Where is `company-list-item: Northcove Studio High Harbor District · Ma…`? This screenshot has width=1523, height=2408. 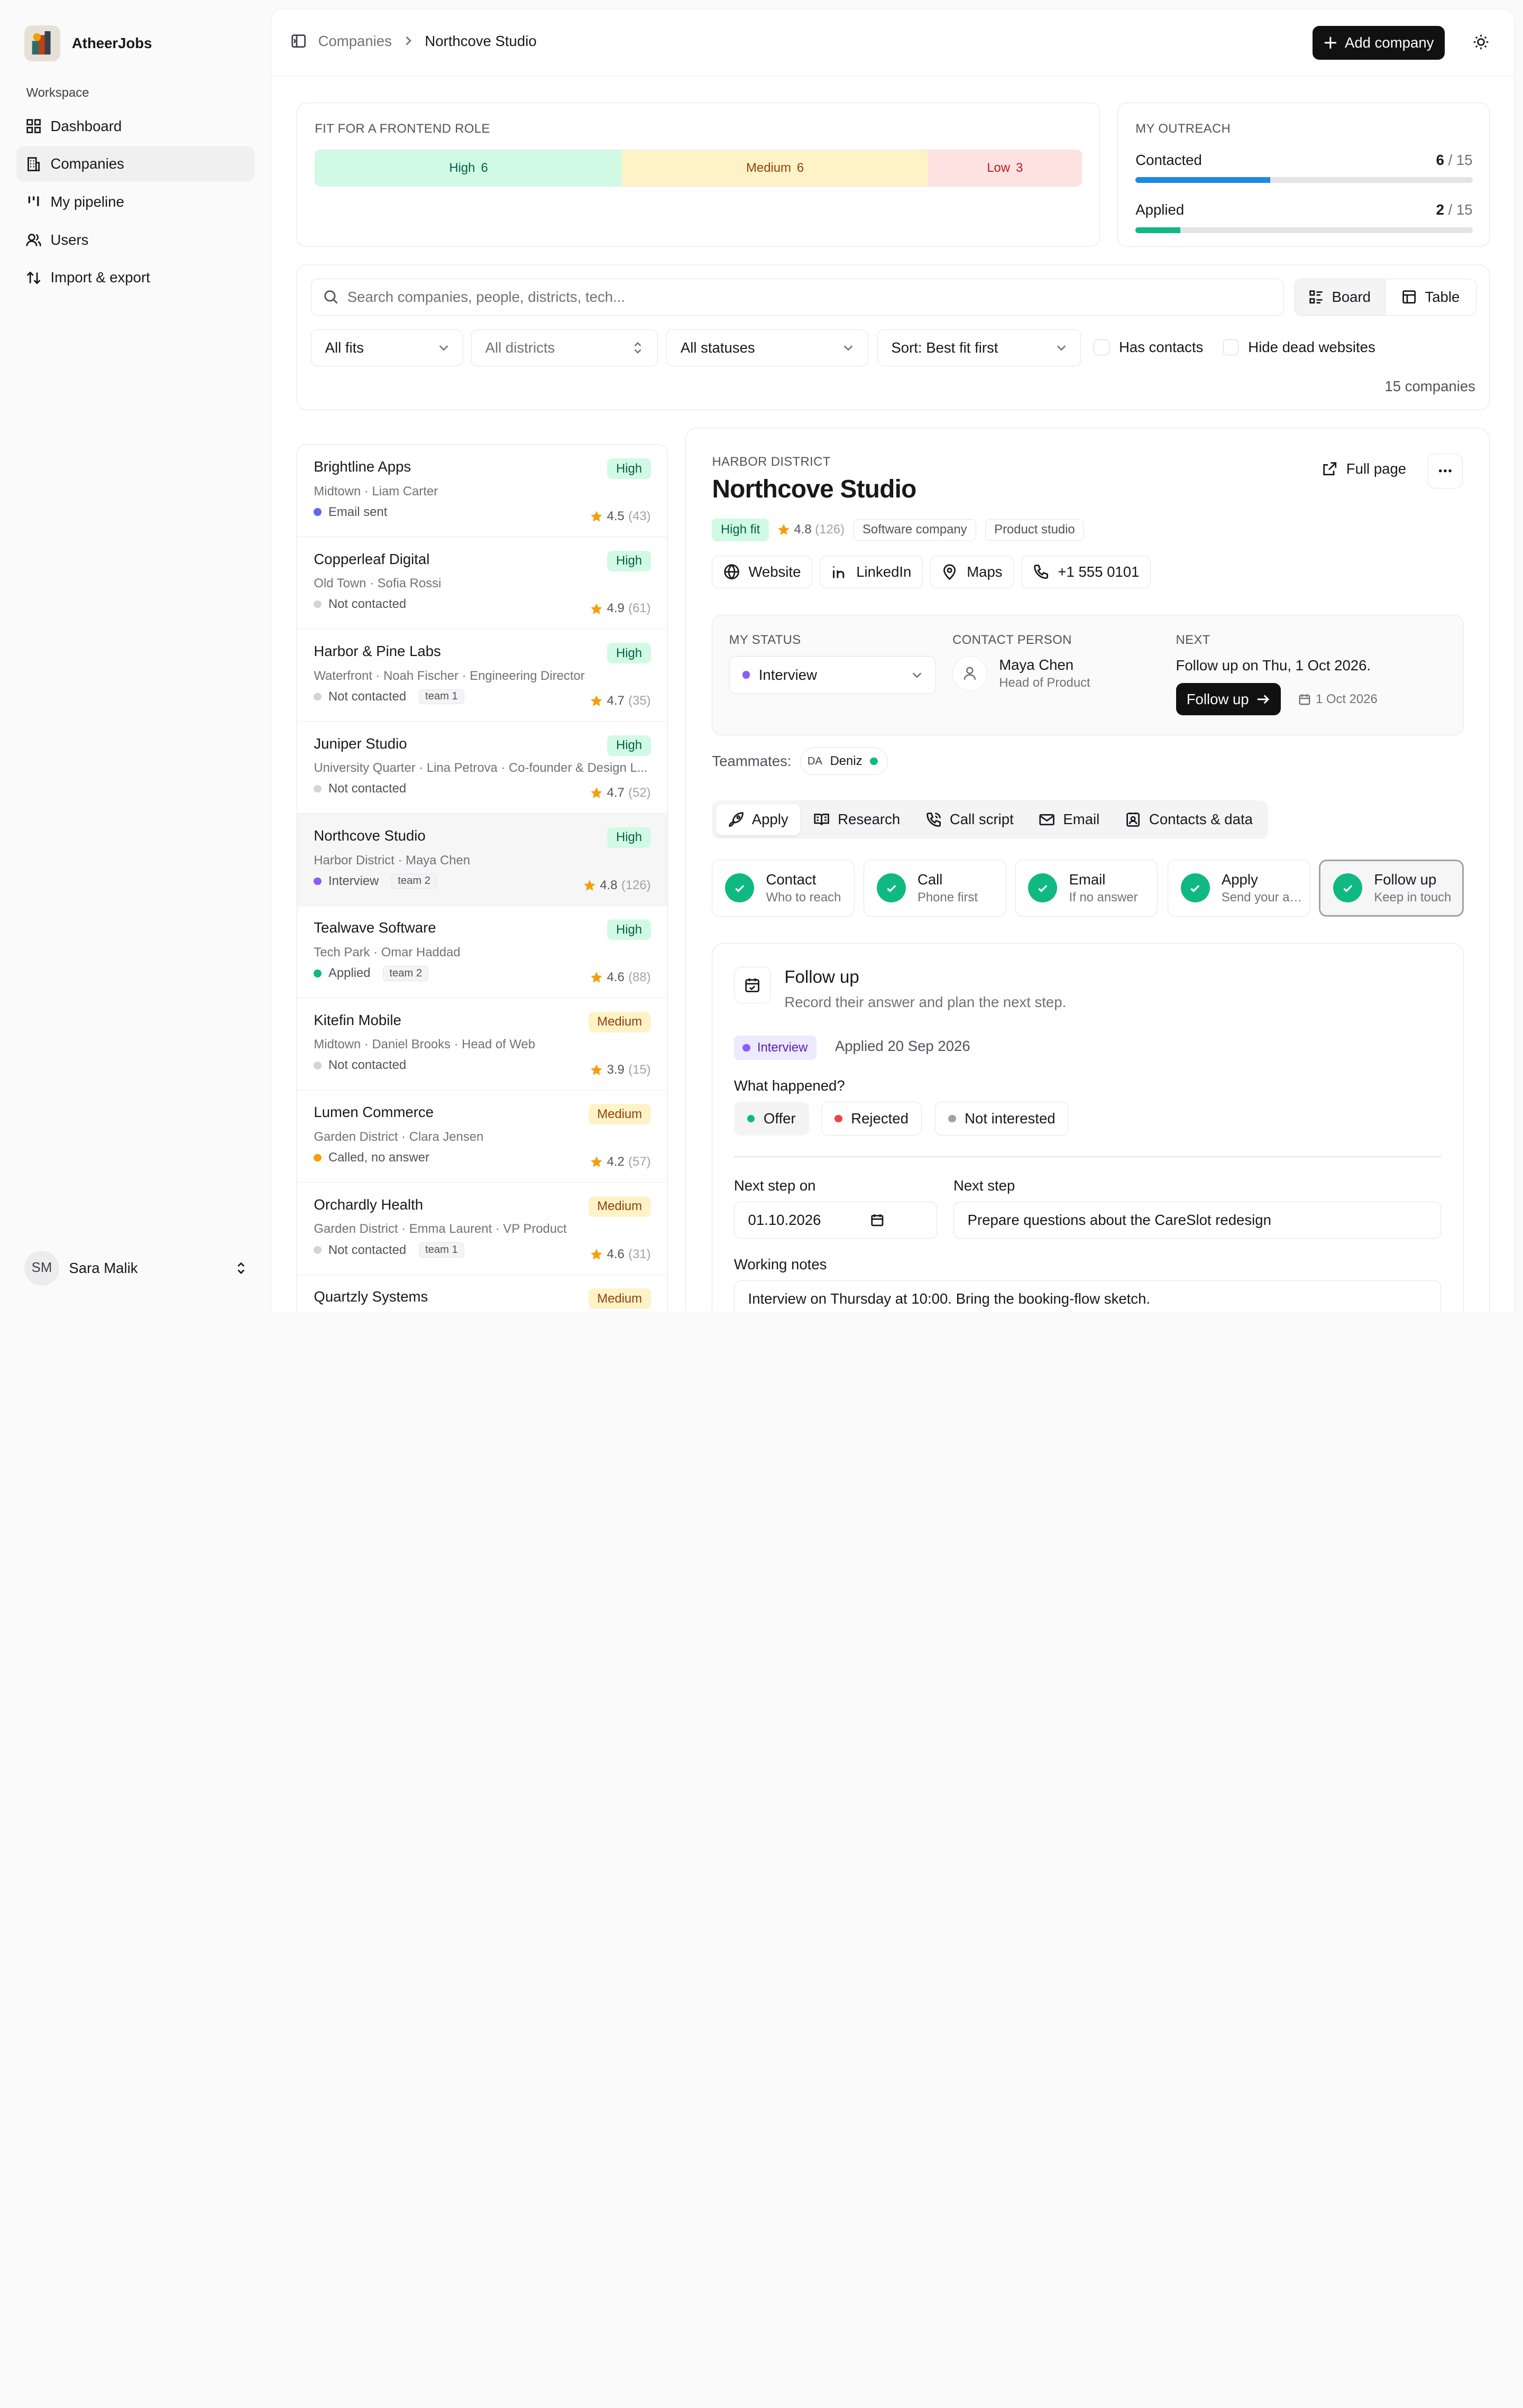
company-list-item: Northcove Studio High Harbor District · Ma… is located at coordinates (482, 860).